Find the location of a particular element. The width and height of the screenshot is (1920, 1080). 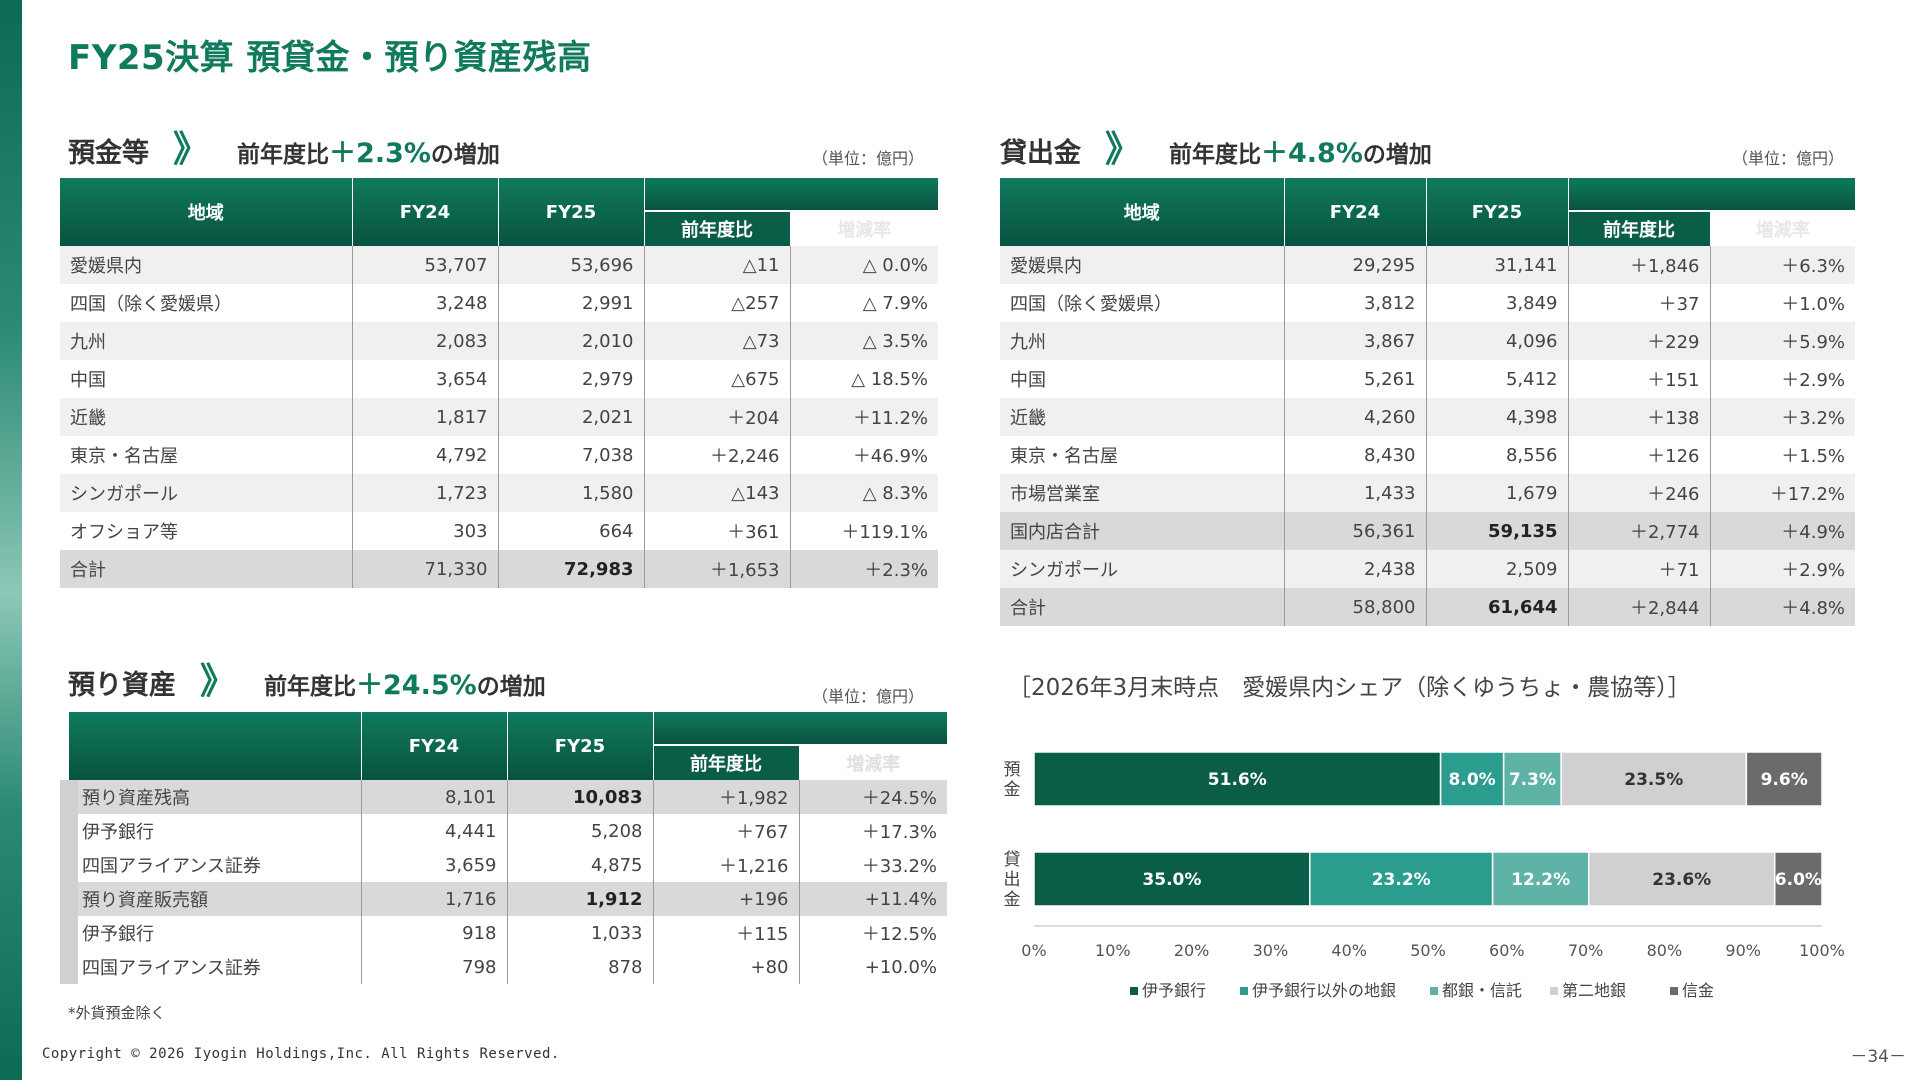

cell-value: ＋1,982 is located at coordinates (726, 797).